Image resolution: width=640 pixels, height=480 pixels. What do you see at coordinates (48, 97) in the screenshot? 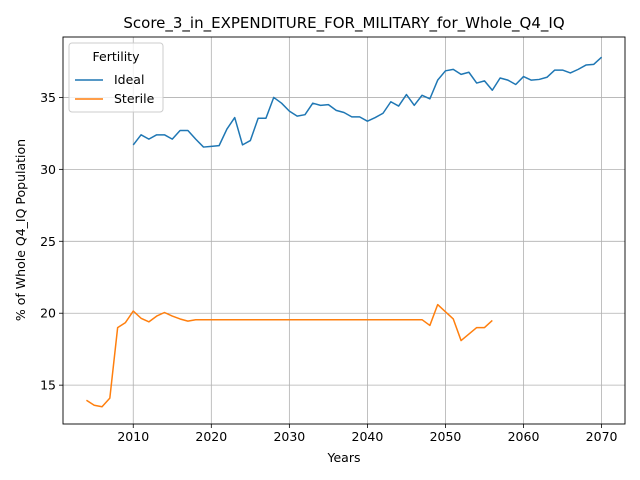
I see `y-tick-label: 35` at bounding box center [48, 97].